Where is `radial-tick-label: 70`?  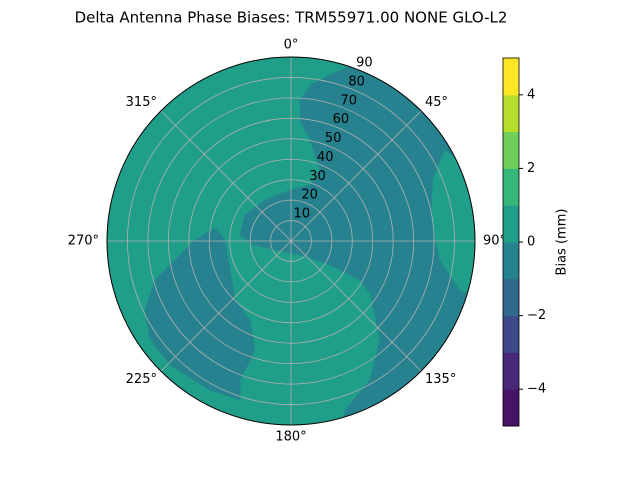
radial-tick-label: 70 is located at coordinates (348, 100).